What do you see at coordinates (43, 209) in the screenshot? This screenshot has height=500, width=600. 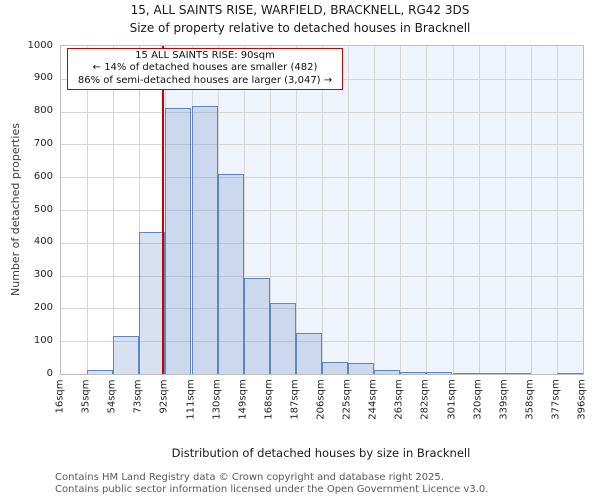 I see `y-tick-label: 500` at bounding box center [43, 209].